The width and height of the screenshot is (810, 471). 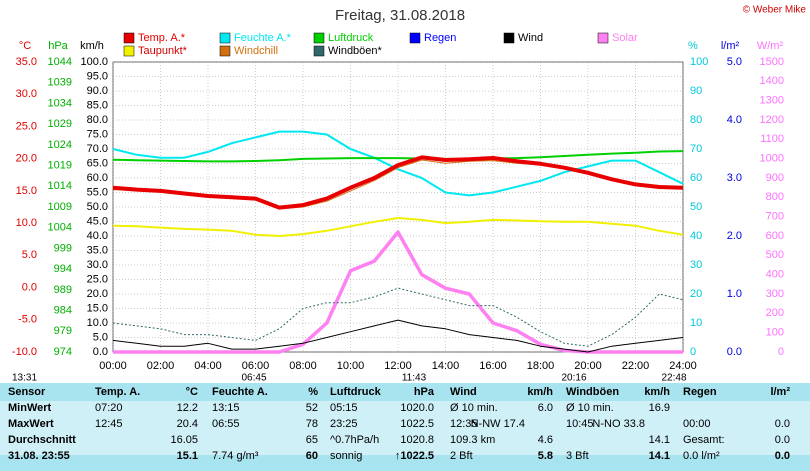 I want to click on table-cell: 2 Bft, so click(x=461, y=456).